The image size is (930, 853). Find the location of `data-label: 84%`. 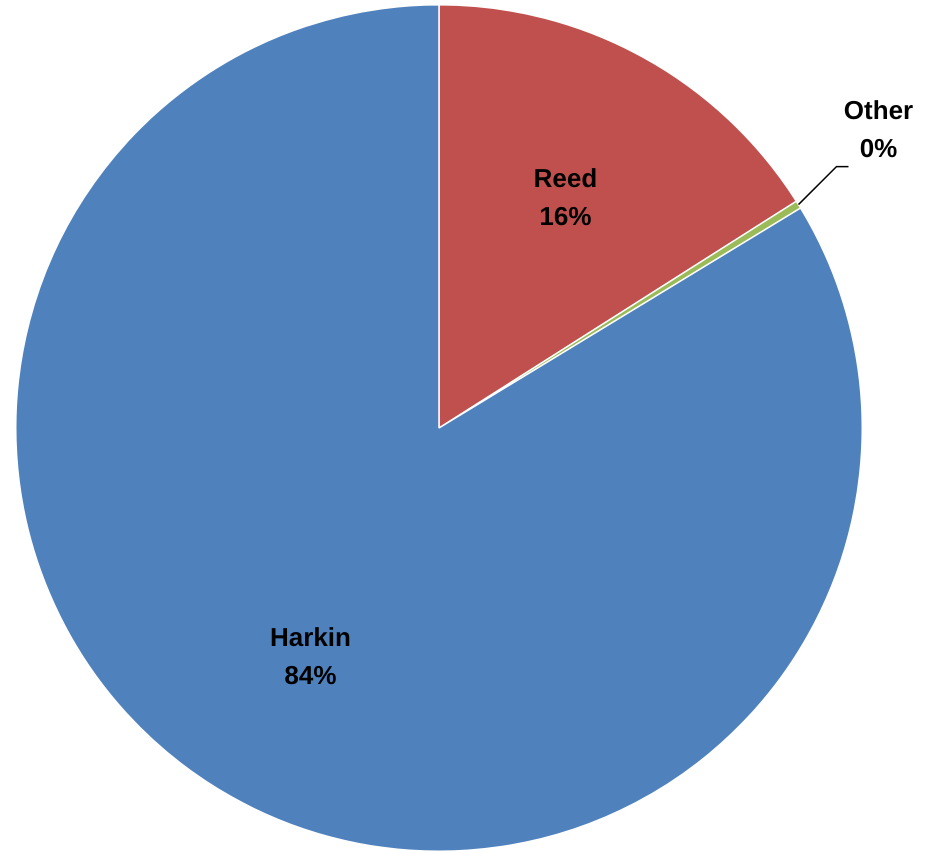

data-label: 84% is located at coordinates (310, 675).